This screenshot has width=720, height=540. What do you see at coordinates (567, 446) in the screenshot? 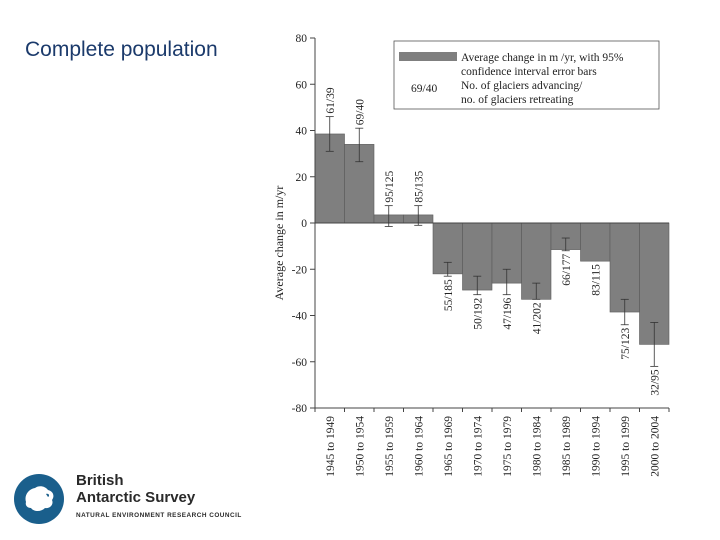
I see `x-category-label: 1985 to 1989` at bounding box center [567, 446].